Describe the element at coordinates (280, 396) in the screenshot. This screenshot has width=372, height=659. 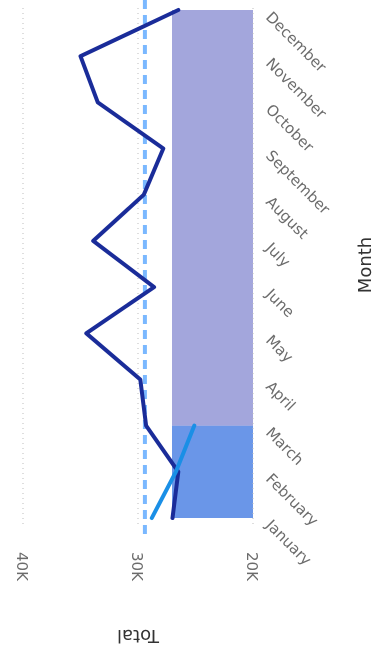
I see `month-tick-label-april: April` at that location.